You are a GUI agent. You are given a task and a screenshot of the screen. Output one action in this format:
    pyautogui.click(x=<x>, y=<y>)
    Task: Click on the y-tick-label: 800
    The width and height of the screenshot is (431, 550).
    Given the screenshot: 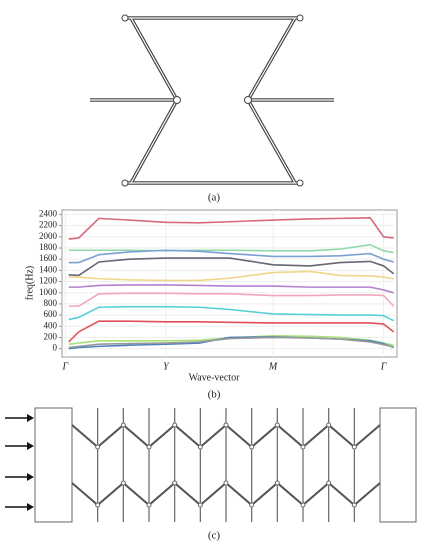 What is the action you would take?
    pyautogui.click(x=51, y=303)
    